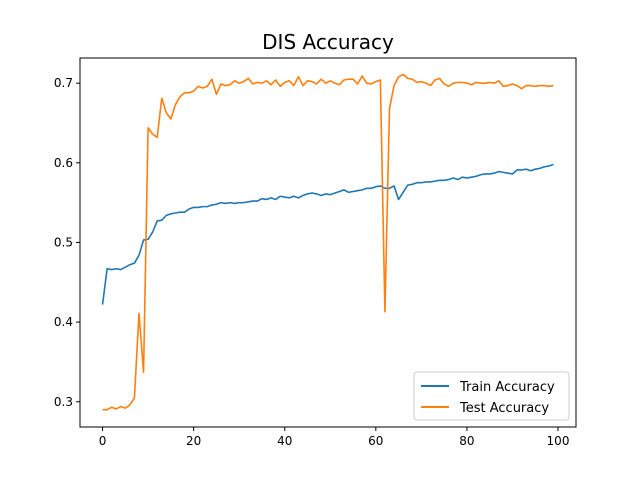 The image size is (640, 480). What do you see at coordinates (103, 441) in the screenshot?
I see `x-tick-label: 0` at bounding box center [103, 441].